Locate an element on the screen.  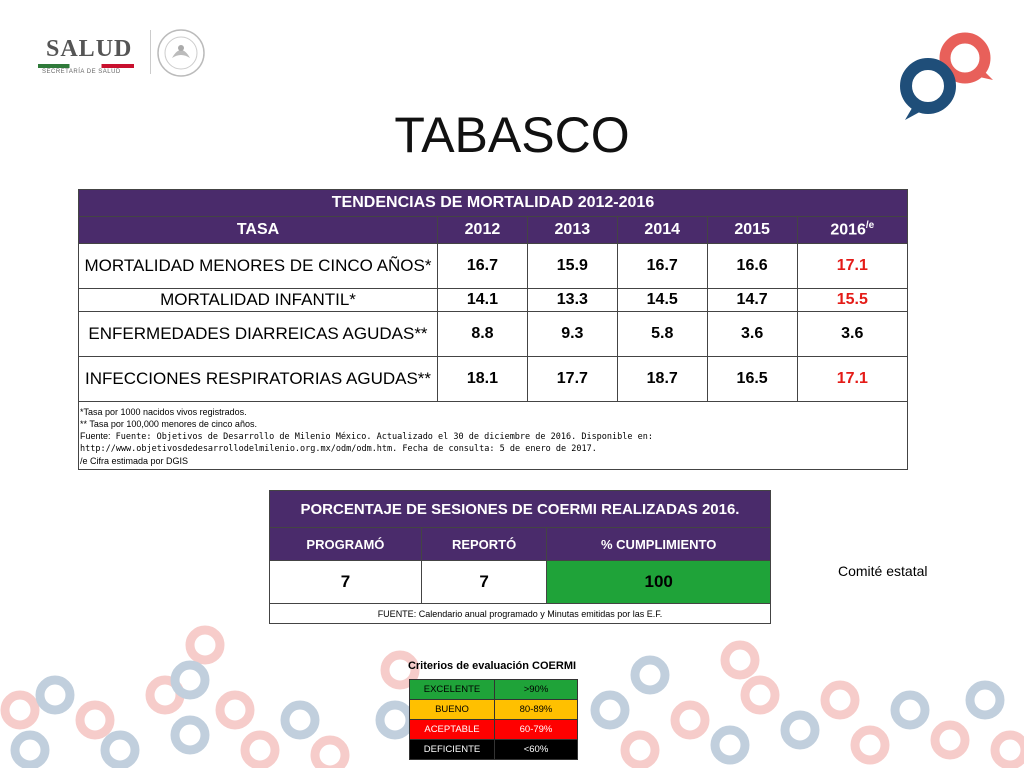
cell-value: 14.1 is located at coordinates (482, 300).